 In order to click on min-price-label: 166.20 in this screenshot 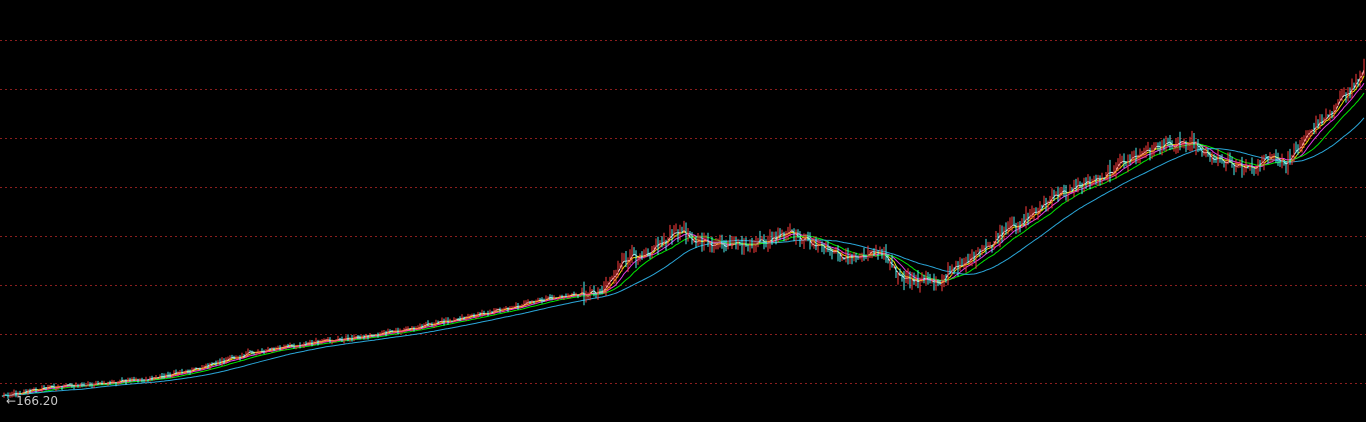, I will do `click(37, 401)`.